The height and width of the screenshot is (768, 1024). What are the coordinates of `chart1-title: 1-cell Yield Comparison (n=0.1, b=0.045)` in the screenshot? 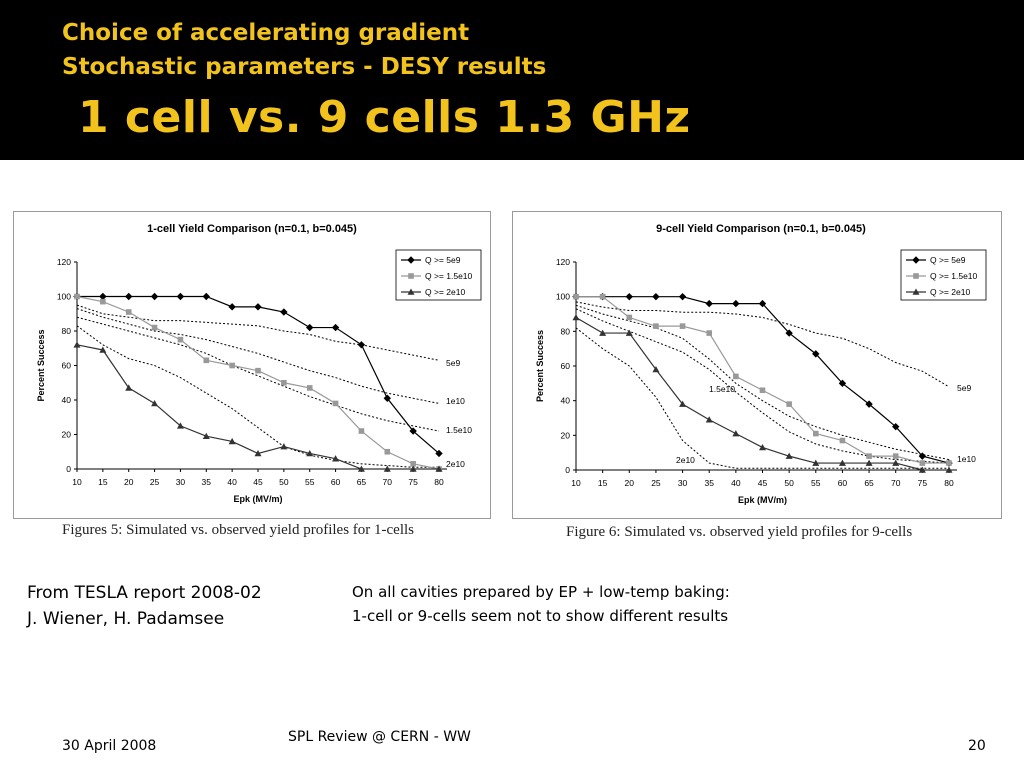 It's located at (252, 229).